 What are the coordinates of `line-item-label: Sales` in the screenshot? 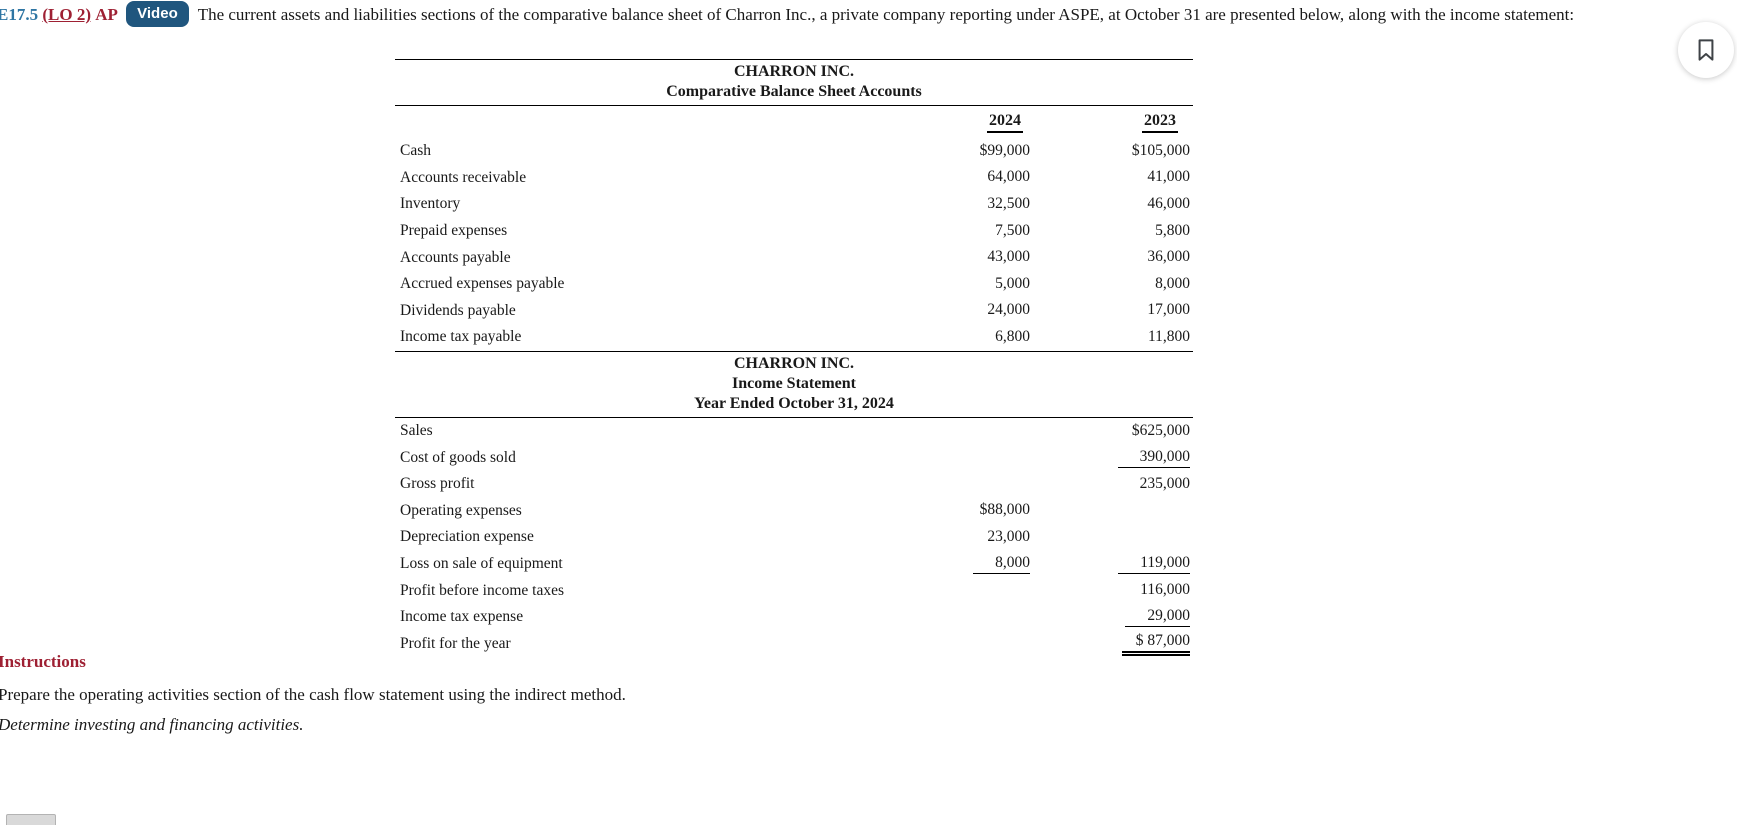 It's located at (416, 431).